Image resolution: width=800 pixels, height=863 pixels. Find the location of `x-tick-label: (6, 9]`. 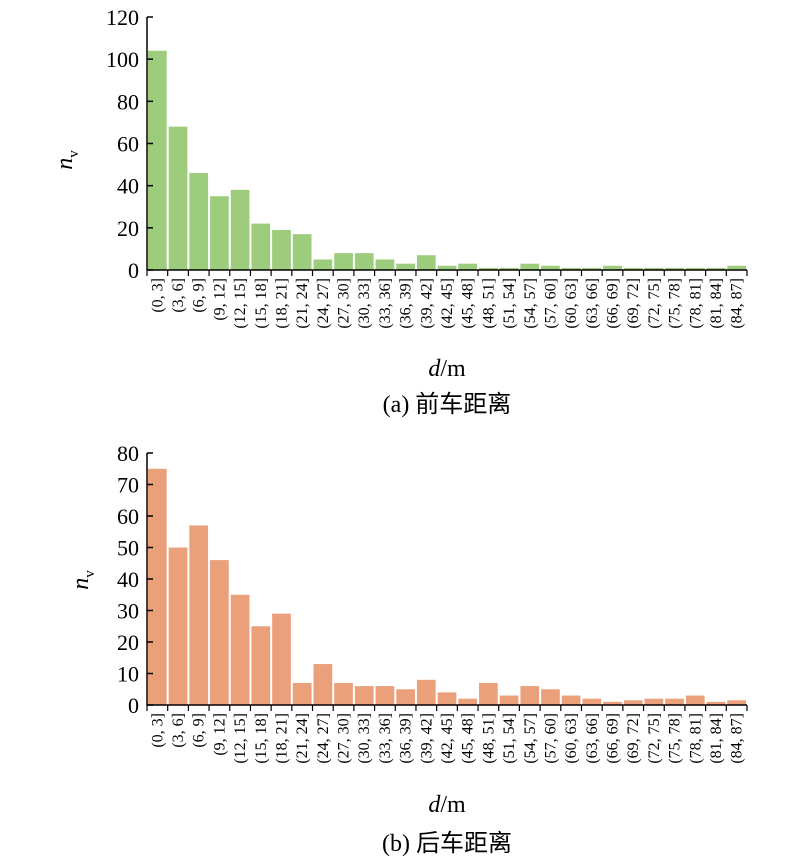

x-tick-label: (6, 9] is located at coordinates (199, 730).